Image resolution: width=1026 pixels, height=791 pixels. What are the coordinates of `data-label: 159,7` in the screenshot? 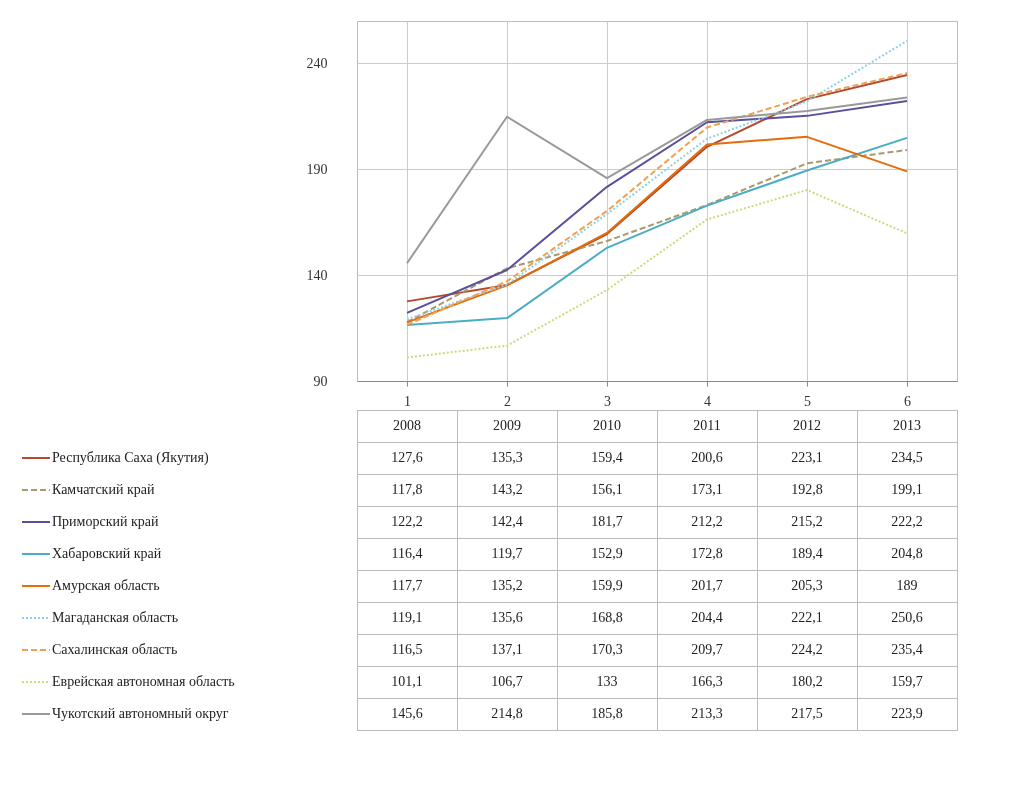 It's located at (907, 681).